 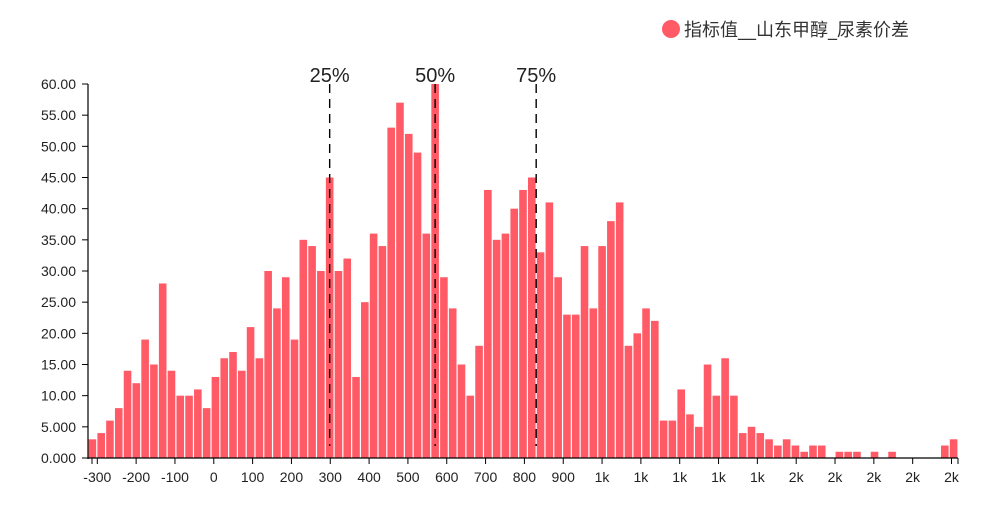 What do you see at coordinates (536, 76) in the screenshot?
I see `percentile-label-2: 75%` at bounding box center [536, 76].